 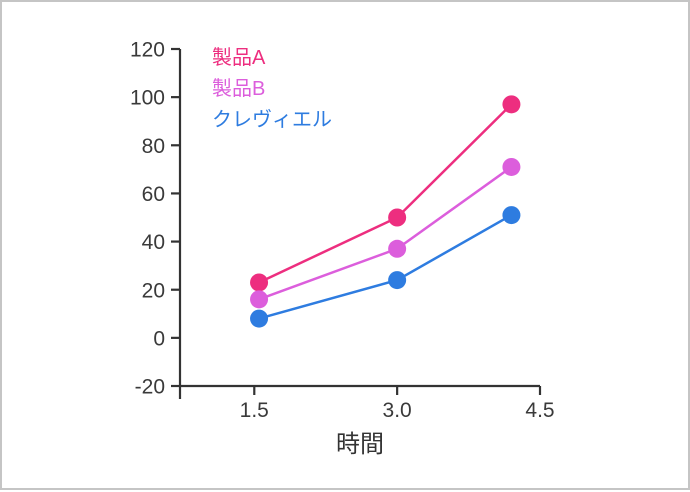 I want to click on x-tick-label: 3.0, so click(x=397, y=410).